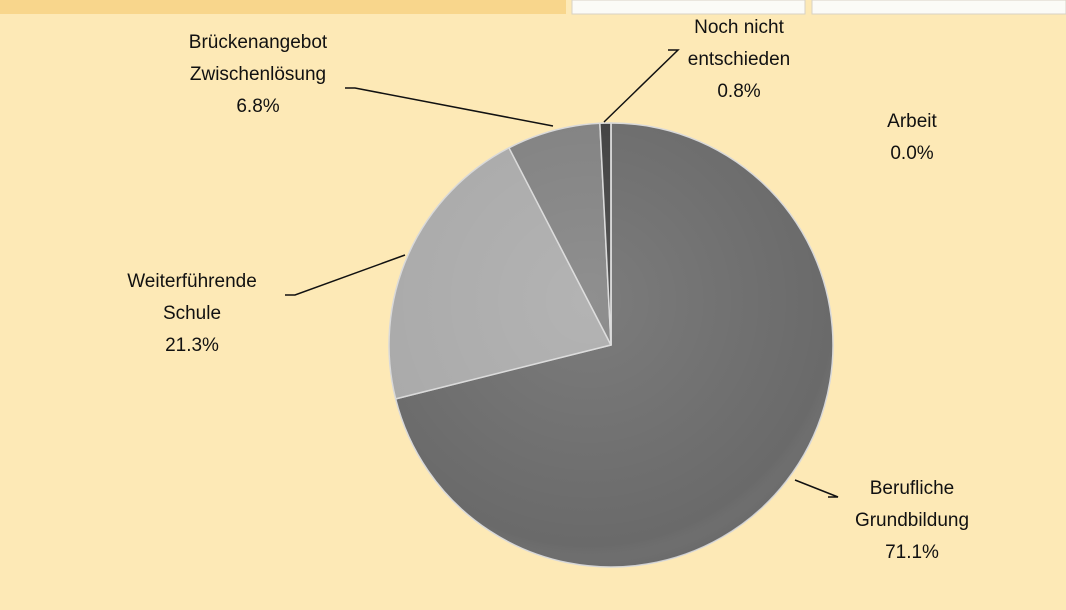  Describe the element at coordinates (192, 345) in the screenshot. I see `value-label: 21.3%` at that location.